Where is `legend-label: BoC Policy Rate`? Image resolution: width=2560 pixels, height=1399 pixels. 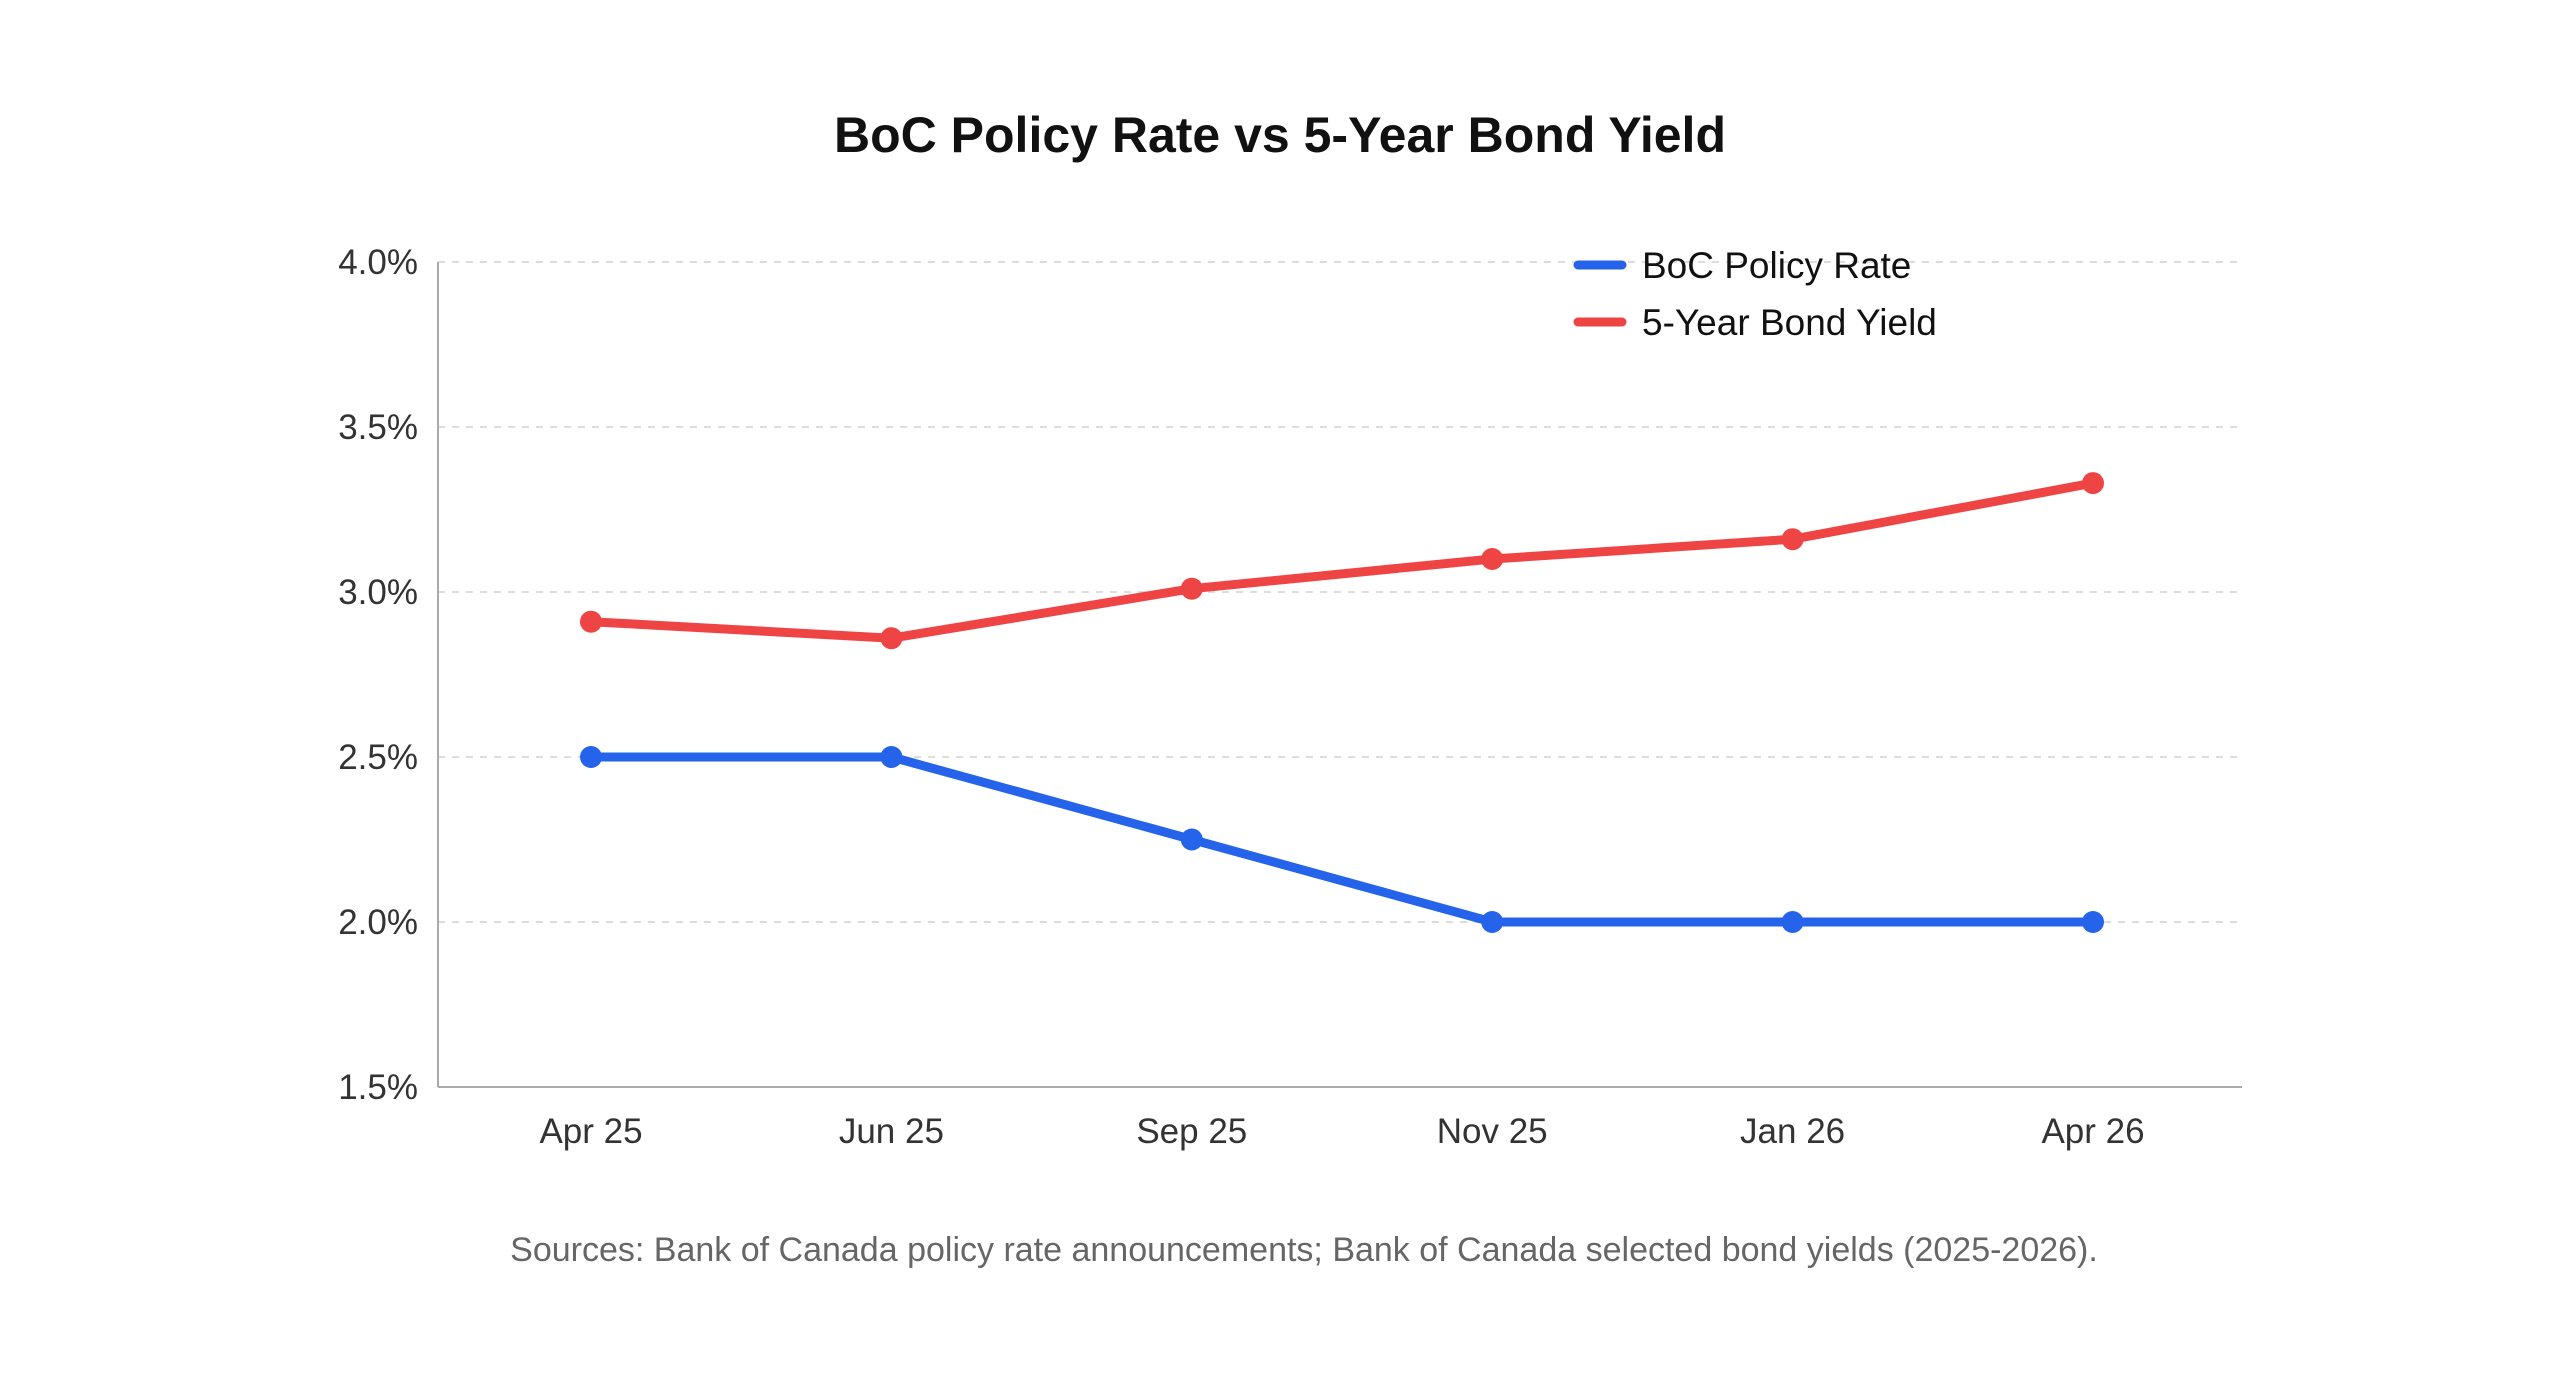
legend-label: BoC Policy Rate is located at coordinates (1776, 265).